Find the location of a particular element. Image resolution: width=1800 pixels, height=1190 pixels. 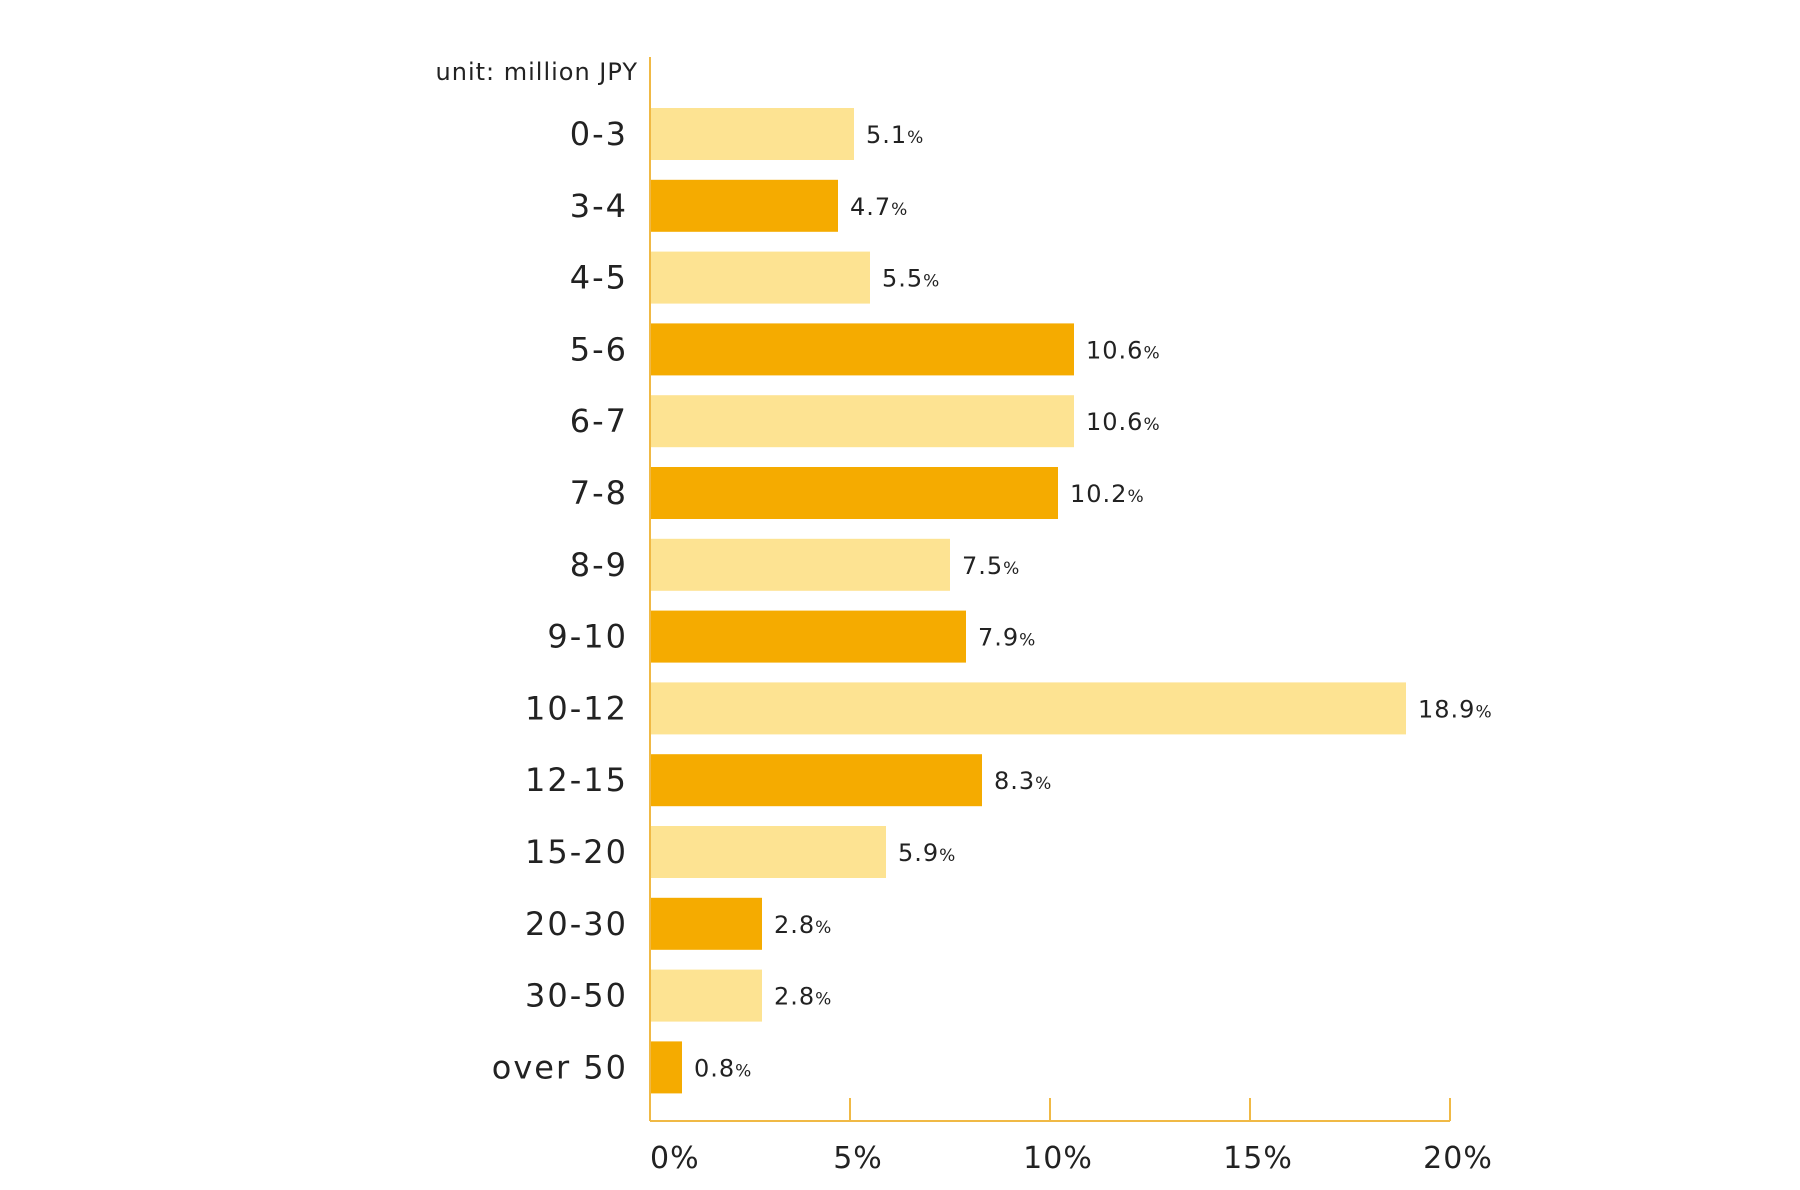

x-tick-label: 15% is located at coordinates (1258, 1158).